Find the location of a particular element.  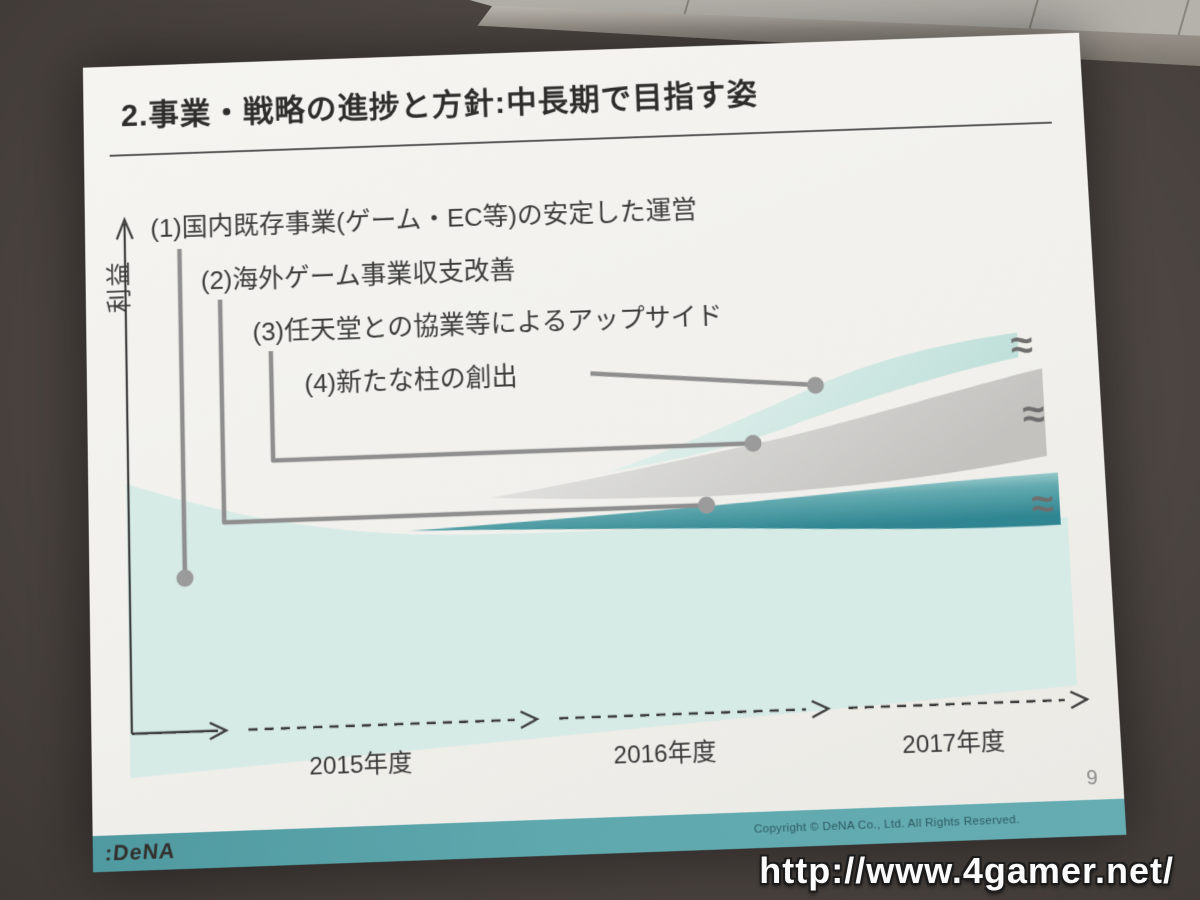

x-tick-label-2015: 2015年度 is located at coordinates (361, 765).